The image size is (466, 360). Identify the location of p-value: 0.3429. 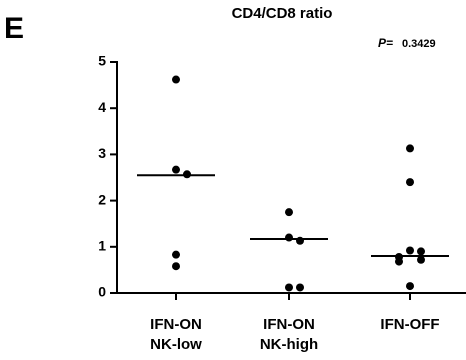
(419, 44).